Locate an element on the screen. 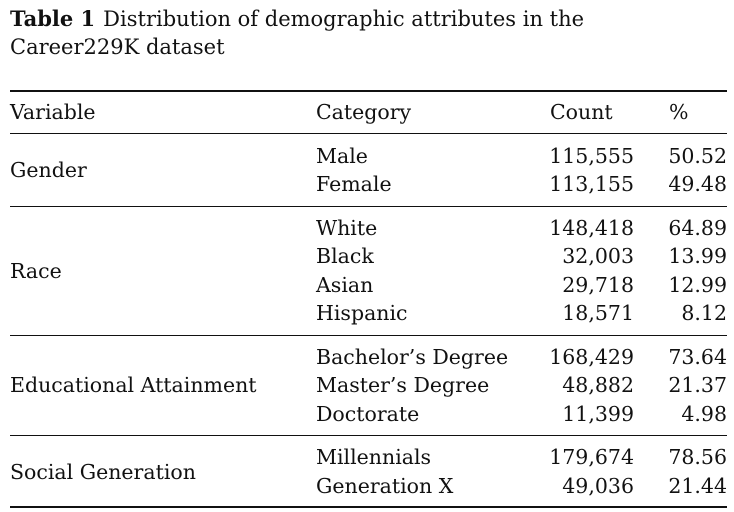 Image resolution: width=734 pixels, height=512 pixels. category-cell: Generation X is located at coordinates (385, 486).